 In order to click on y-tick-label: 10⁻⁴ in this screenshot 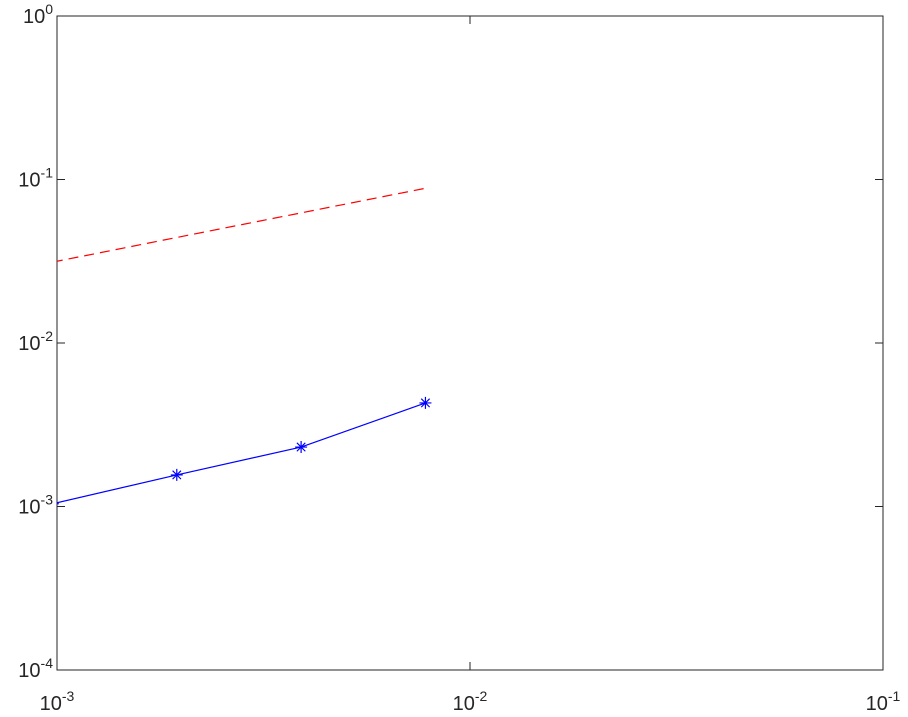, I will do `click(35, 668)`.